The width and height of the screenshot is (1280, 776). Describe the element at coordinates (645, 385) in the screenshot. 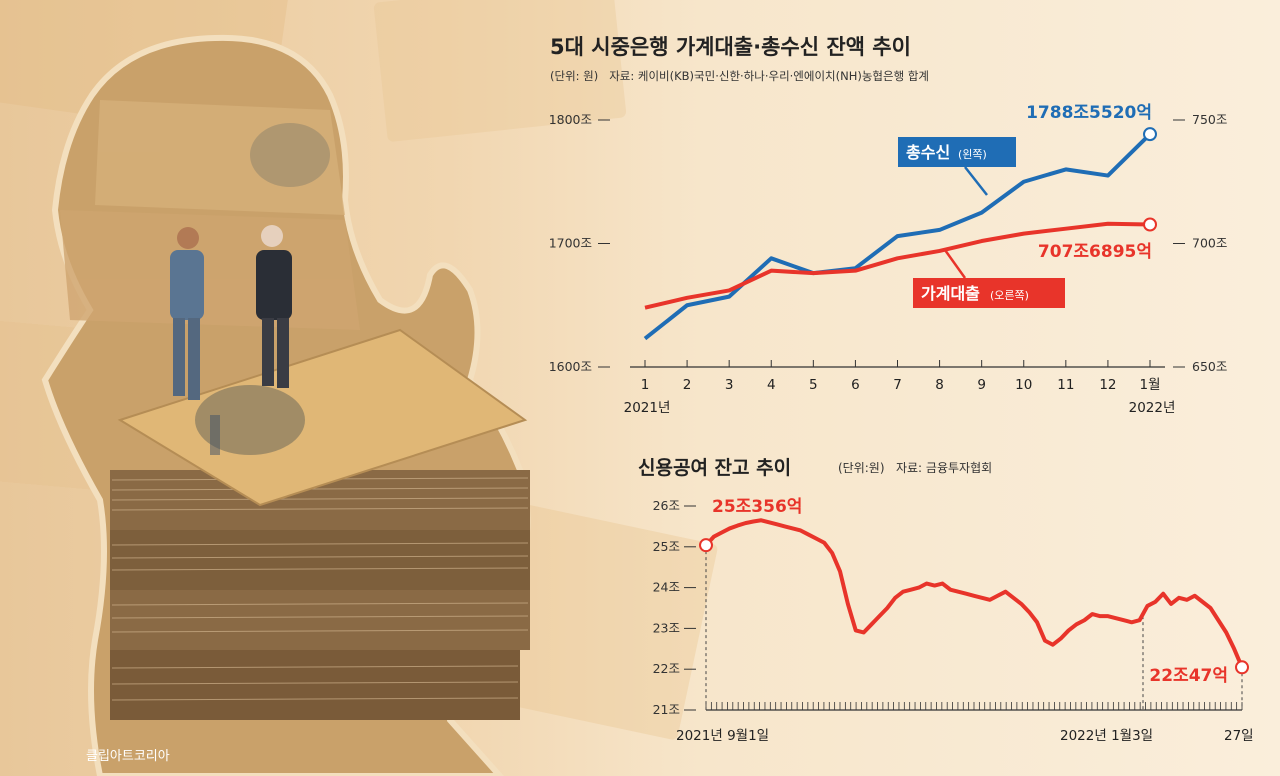

I see `x-tick-label: 1` at that location.